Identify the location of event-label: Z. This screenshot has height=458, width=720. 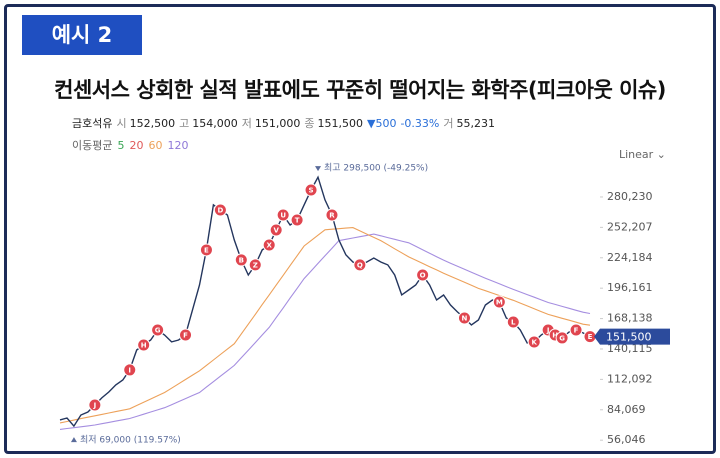
(255, 265).